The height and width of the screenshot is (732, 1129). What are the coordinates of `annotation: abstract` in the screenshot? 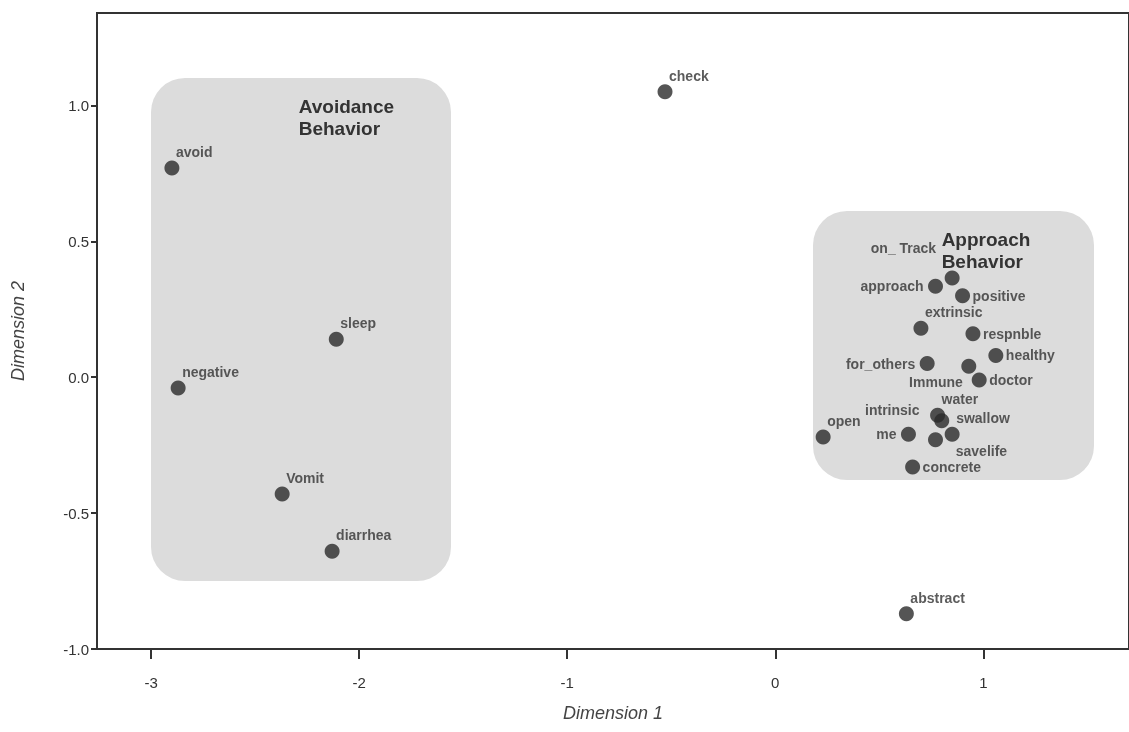 It's located at (938, 597).